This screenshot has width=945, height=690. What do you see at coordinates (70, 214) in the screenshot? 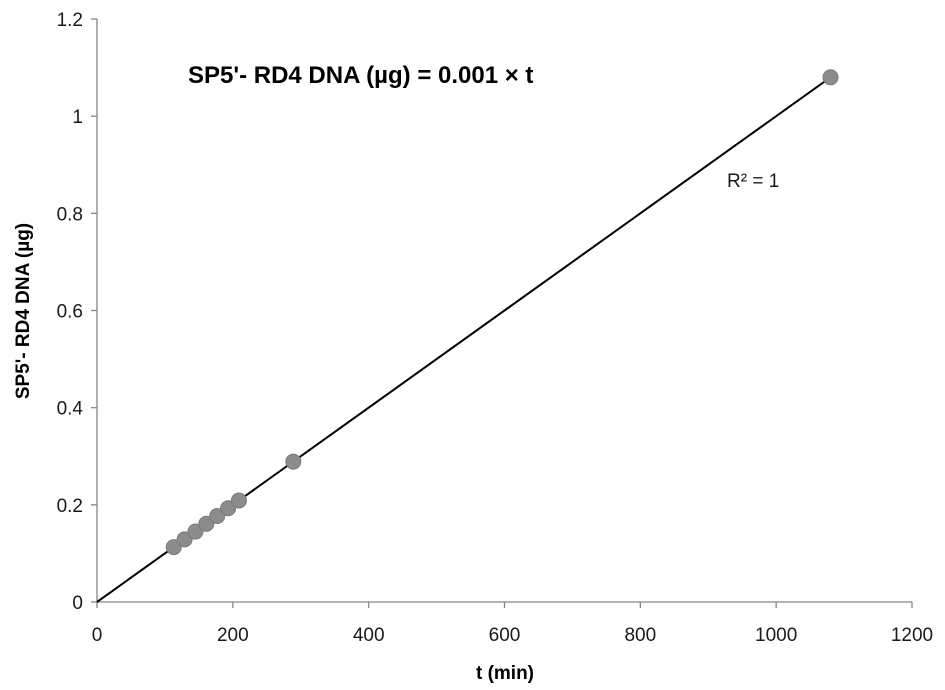
I see `y-tick-label: 0.8` at bounding box center [70, 214].